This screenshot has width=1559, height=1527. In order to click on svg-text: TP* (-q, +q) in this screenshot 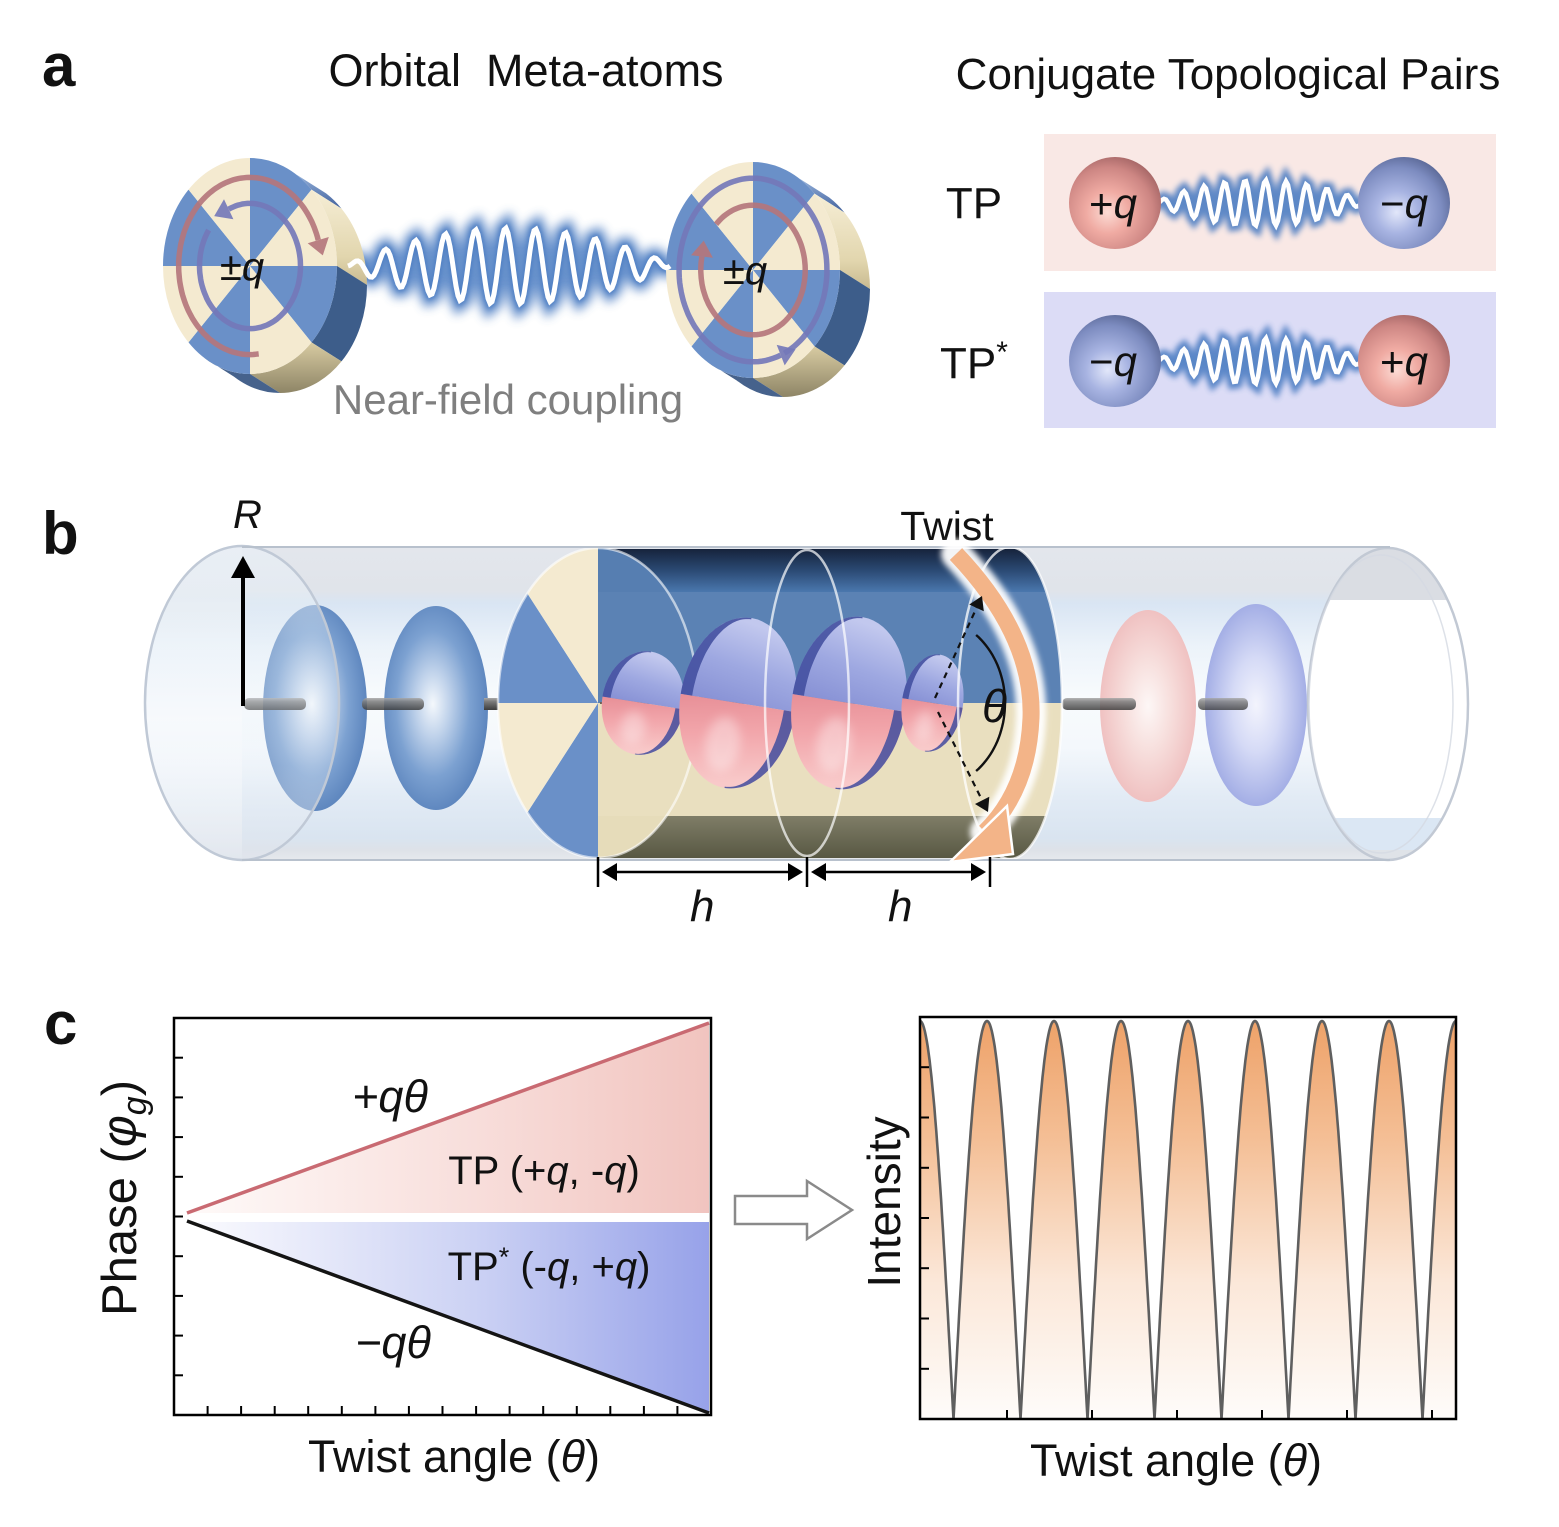, I will do `click(549, 1265)`.